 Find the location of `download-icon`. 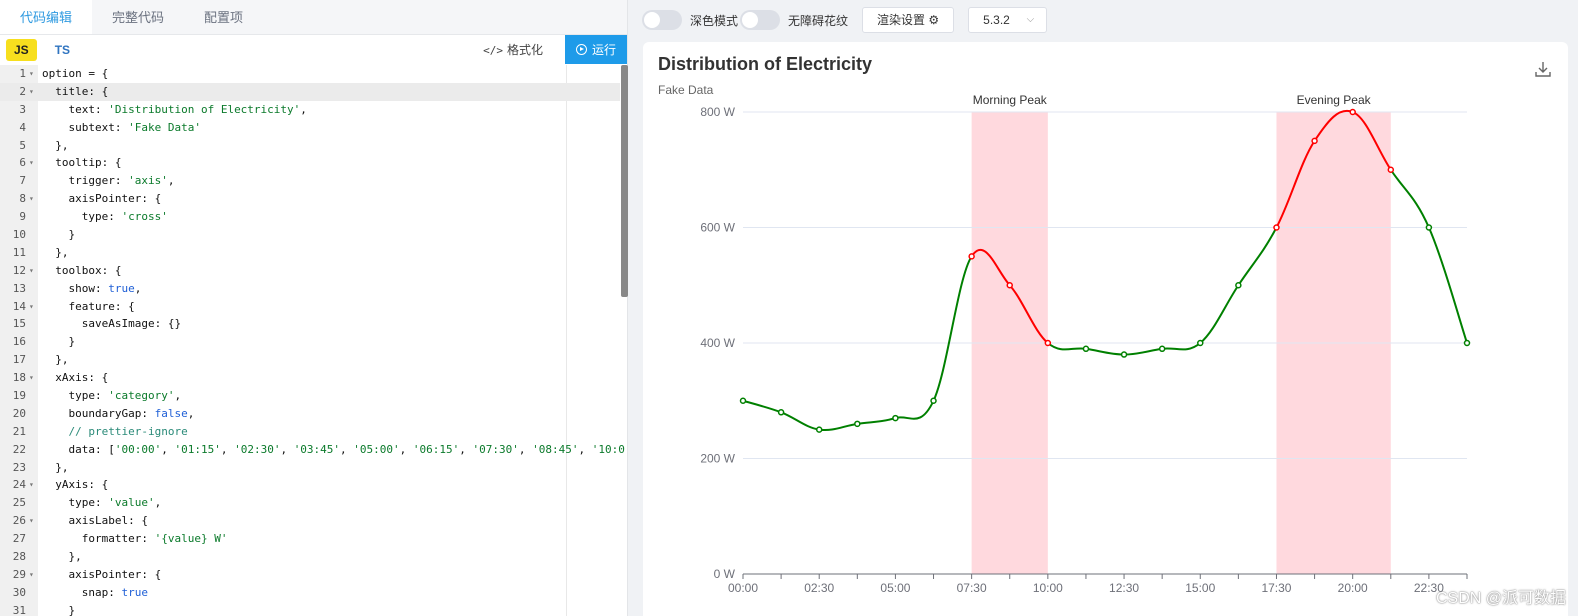

download-icon is located at coordinates (1543, 69).